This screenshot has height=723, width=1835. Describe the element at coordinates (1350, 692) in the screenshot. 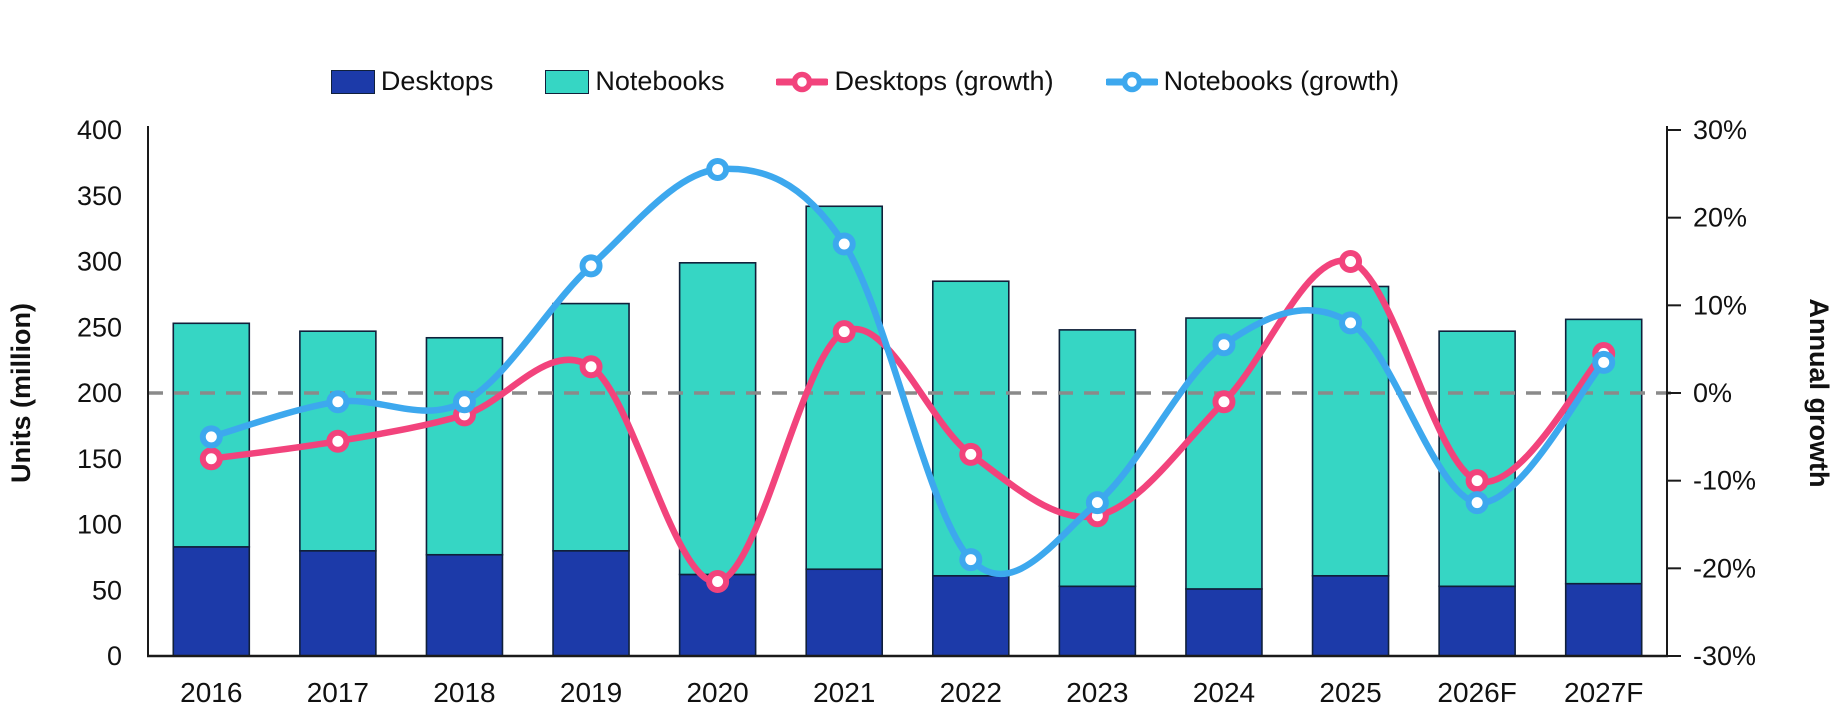

I see `x-axis-label-2025: 2025` at that location.